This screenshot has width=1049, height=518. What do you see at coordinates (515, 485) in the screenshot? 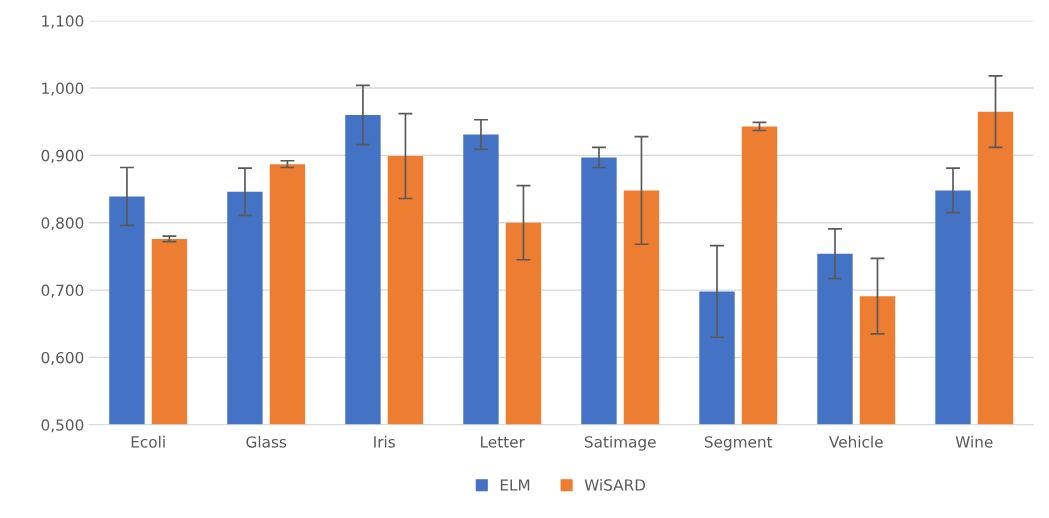
I see `legend-label: ELM` at bounding box center [515, 485].